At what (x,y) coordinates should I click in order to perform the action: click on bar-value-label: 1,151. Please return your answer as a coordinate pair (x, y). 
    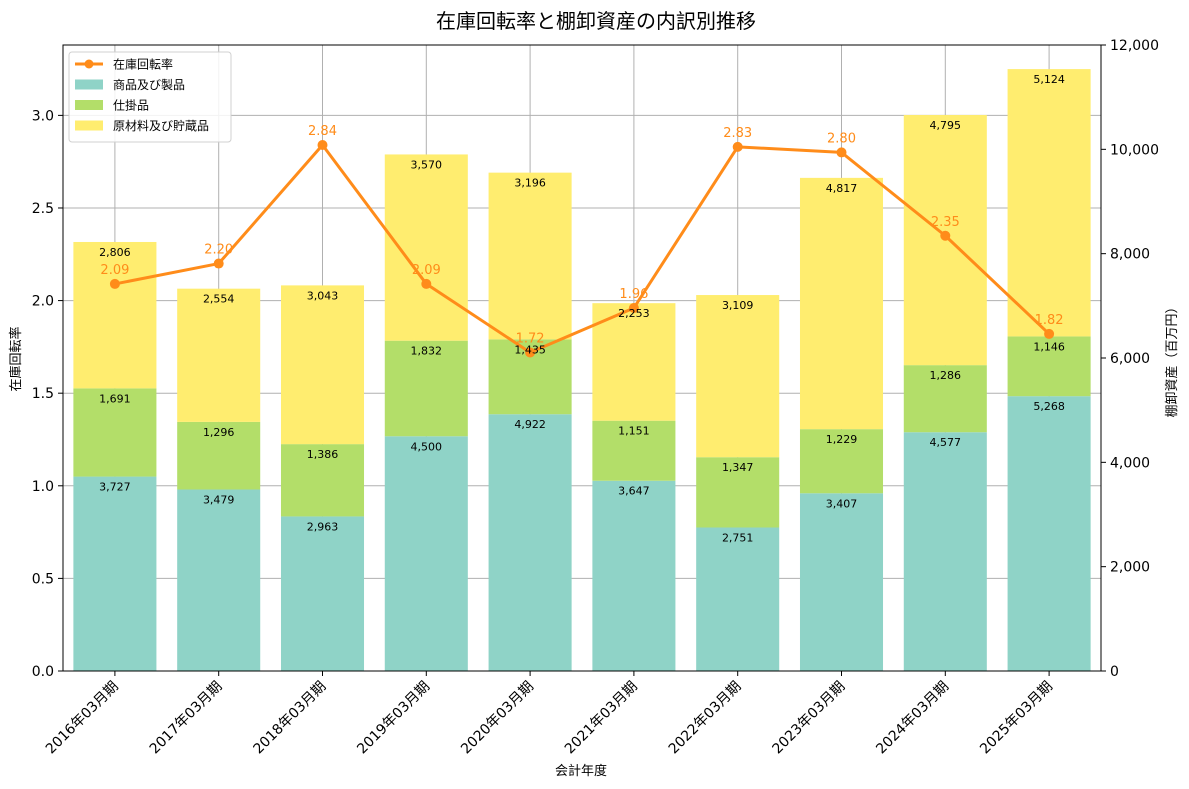
    Looking at the image, I should click on (634, 431).